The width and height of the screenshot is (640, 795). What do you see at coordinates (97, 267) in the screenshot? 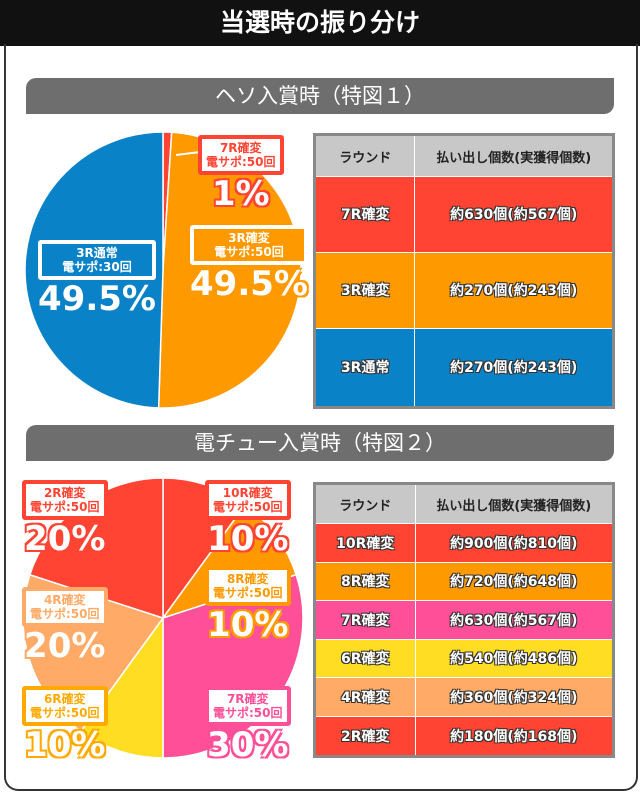
I see `slice-support: 電サポ:30回` at bounding box center [97, 267].